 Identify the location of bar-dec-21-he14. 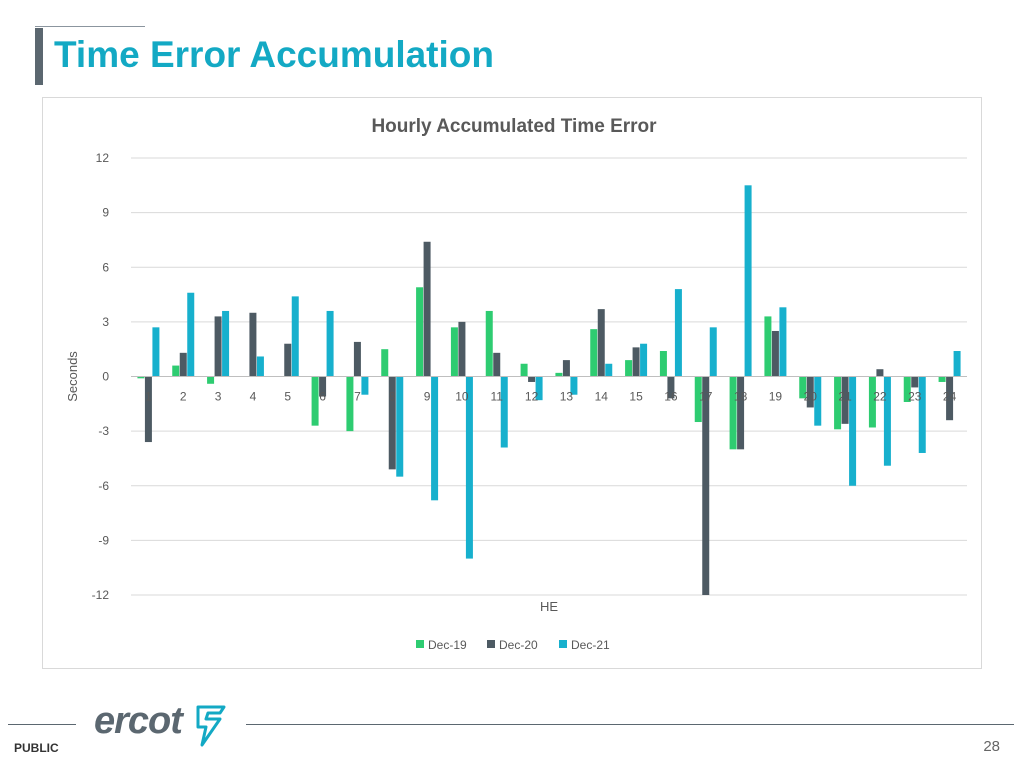
(609, 370).